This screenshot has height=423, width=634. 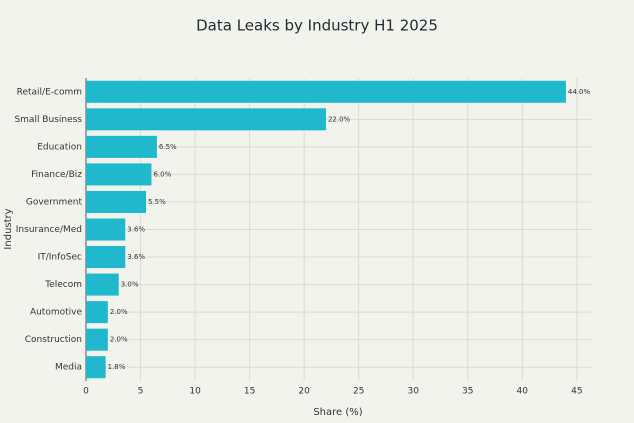 I want to click on x-tick-label: 0, so click(x=86, y=392).